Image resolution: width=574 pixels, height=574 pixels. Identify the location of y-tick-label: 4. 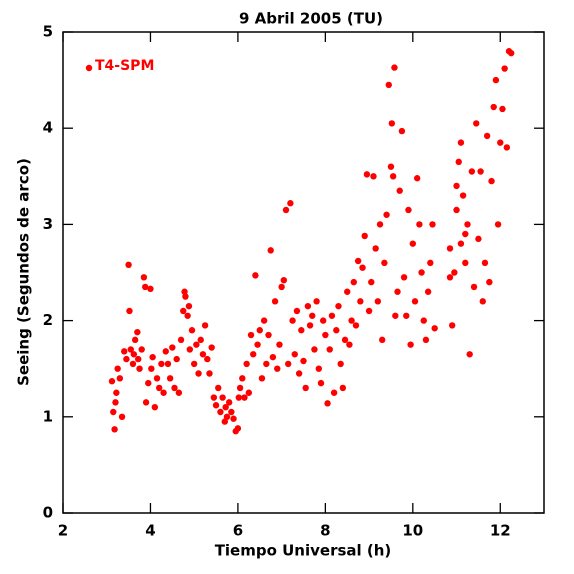
(48, 128).